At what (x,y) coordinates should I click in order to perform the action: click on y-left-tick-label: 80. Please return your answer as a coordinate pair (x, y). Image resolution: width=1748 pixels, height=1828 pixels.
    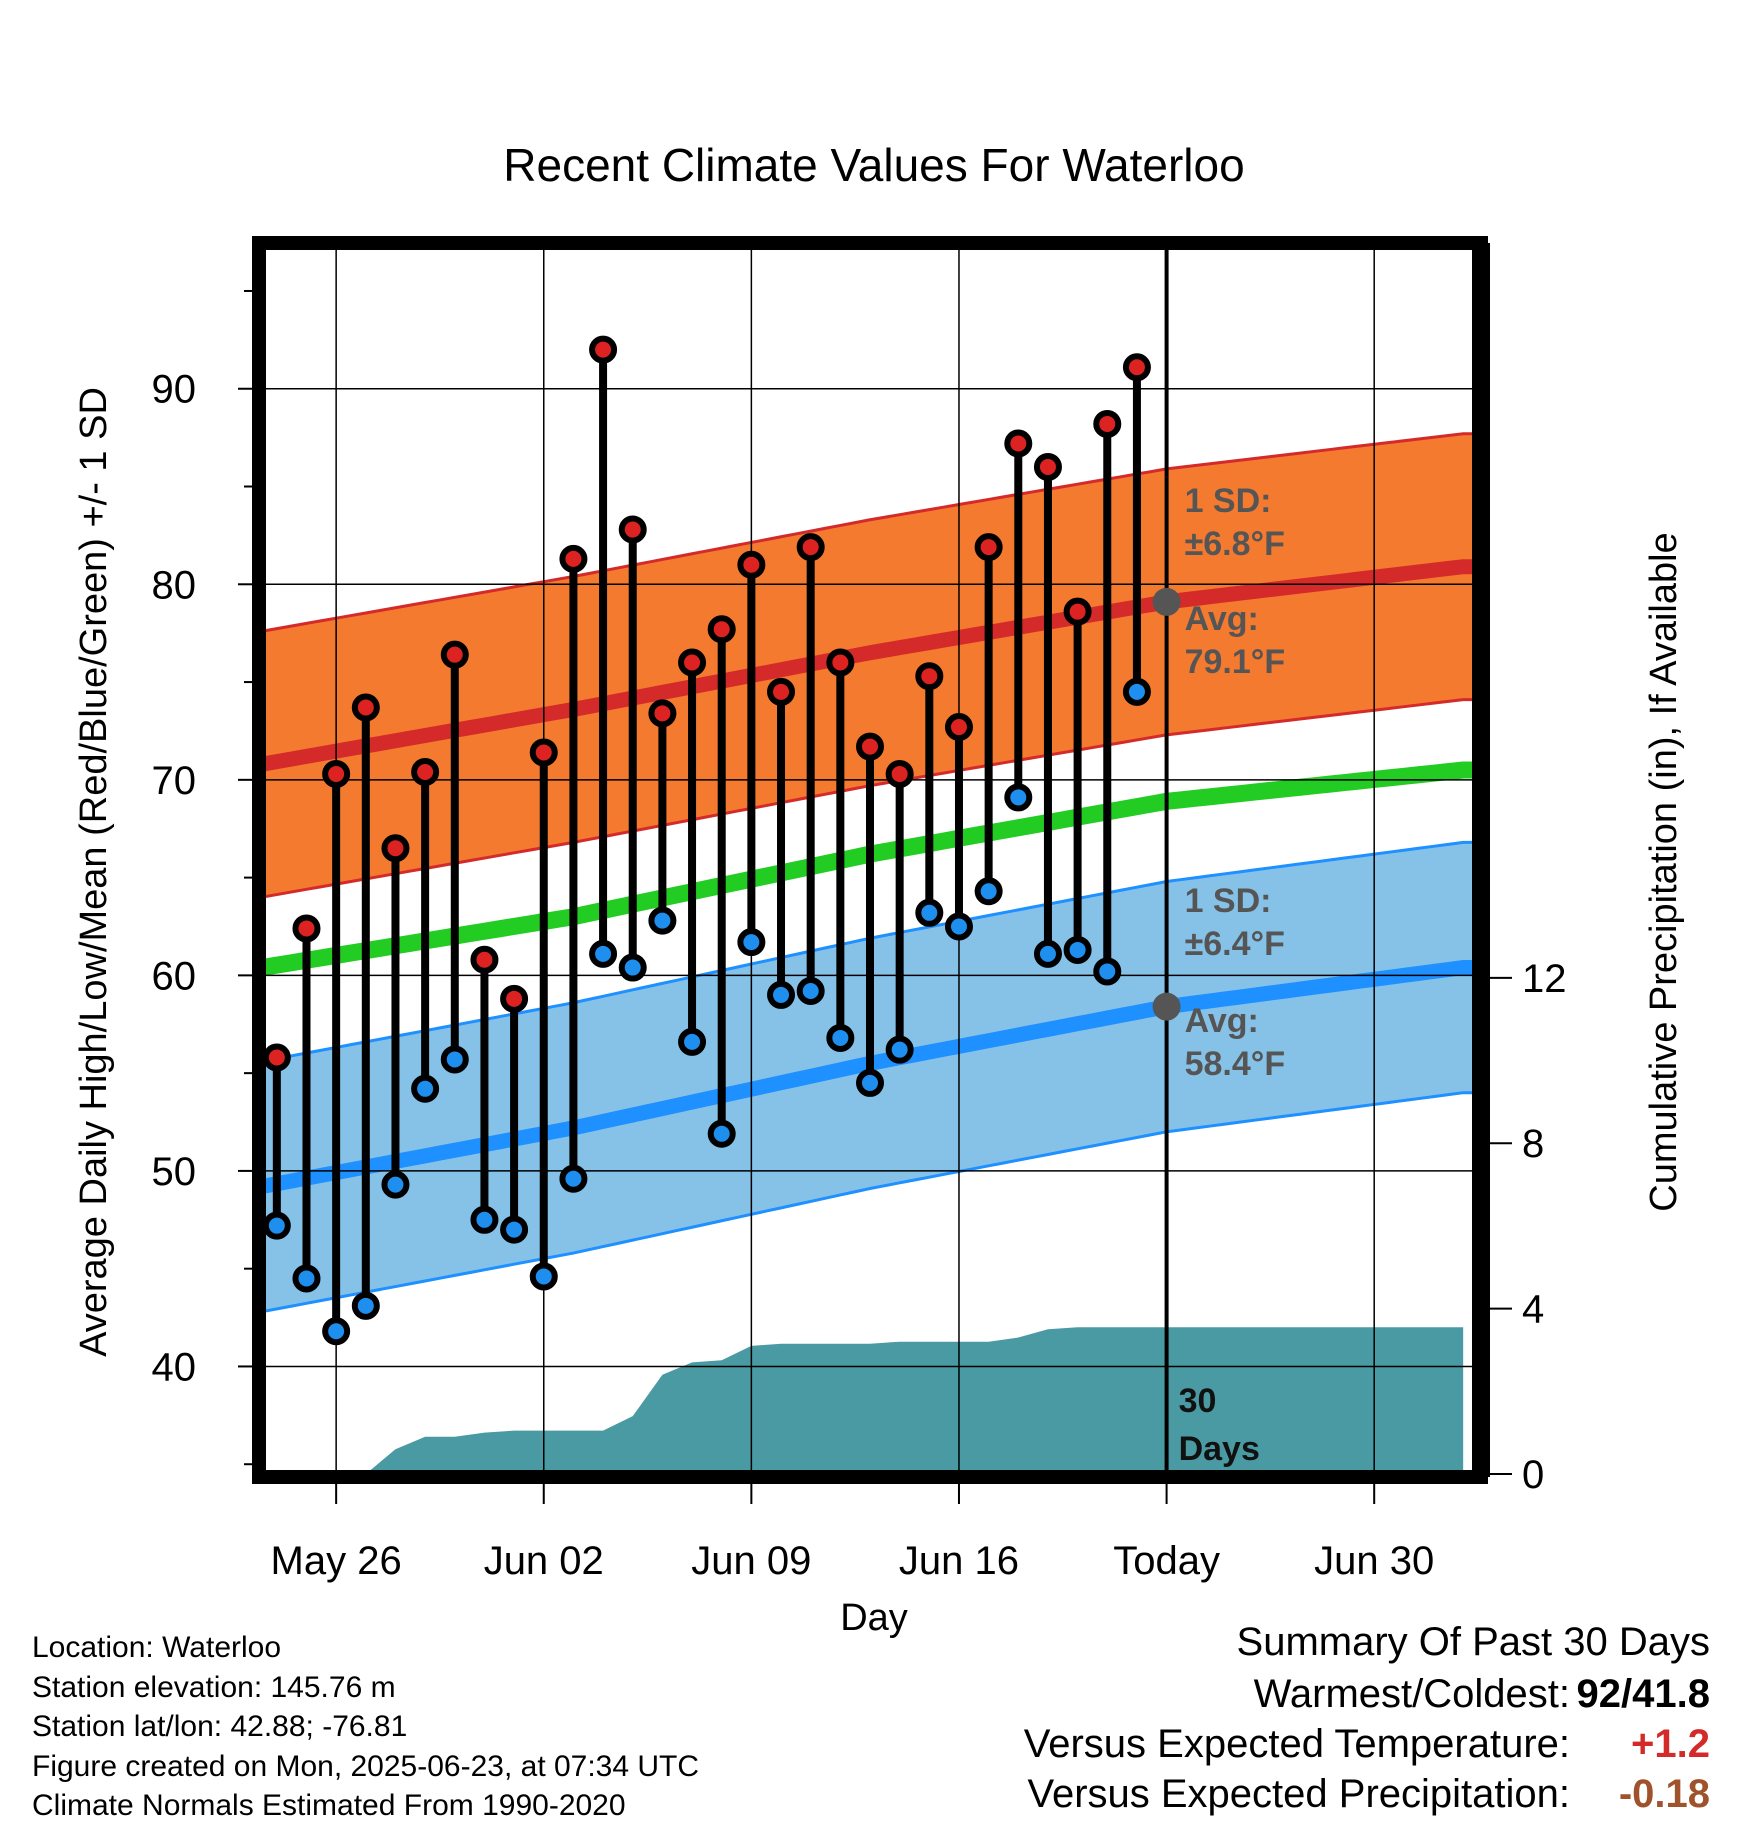
    Looking at the image, I should click on (174, 585).